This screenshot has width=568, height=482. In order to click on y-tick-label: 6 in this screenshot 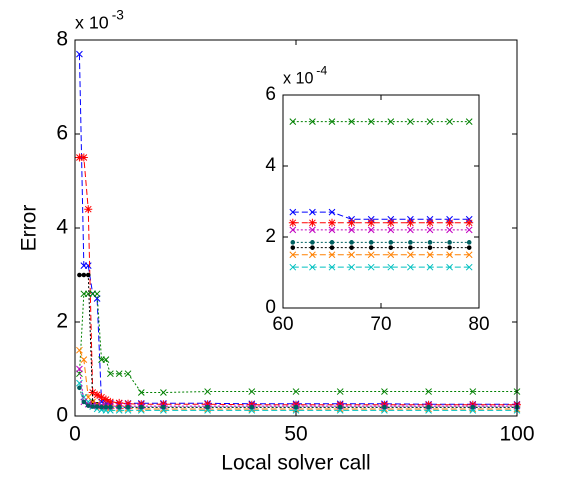, I will do `click(270, 94)`.